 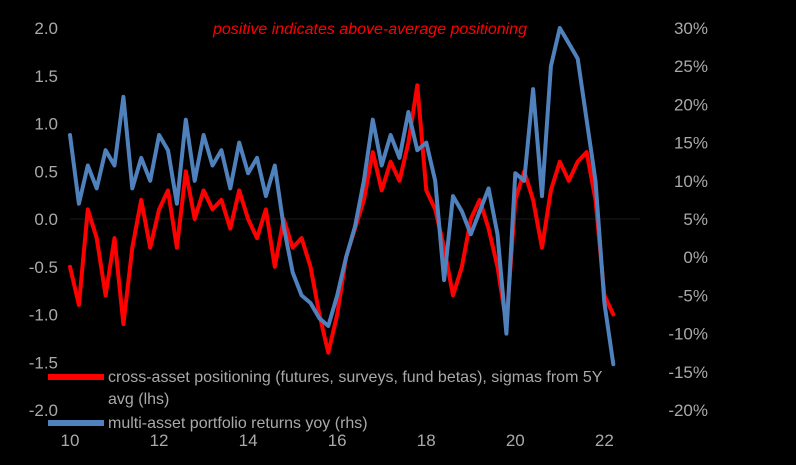 I want to click on y-left-axis: 2.0 1.5 1.0 0.5 0.0 -0.5 -1.0 -1.5 -2.0, so click(x=43, y=219).